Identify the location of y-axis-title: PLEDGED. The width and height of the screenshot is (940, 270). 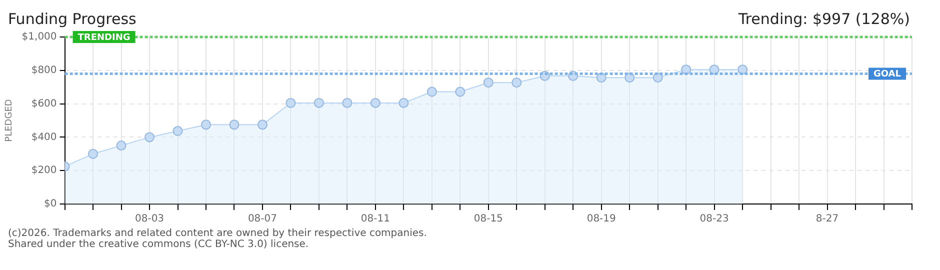
(9, 120).